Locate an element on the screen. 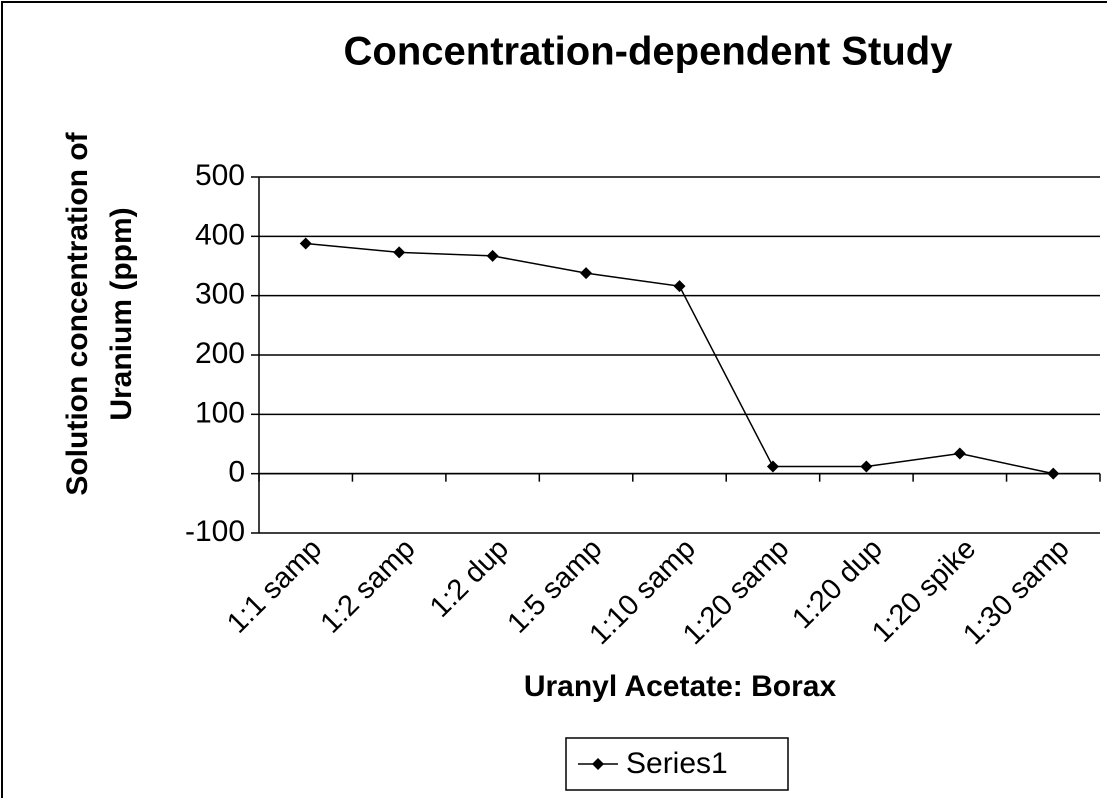  x-tick-label: 1:2 samp is located at coordinates (368, 586).